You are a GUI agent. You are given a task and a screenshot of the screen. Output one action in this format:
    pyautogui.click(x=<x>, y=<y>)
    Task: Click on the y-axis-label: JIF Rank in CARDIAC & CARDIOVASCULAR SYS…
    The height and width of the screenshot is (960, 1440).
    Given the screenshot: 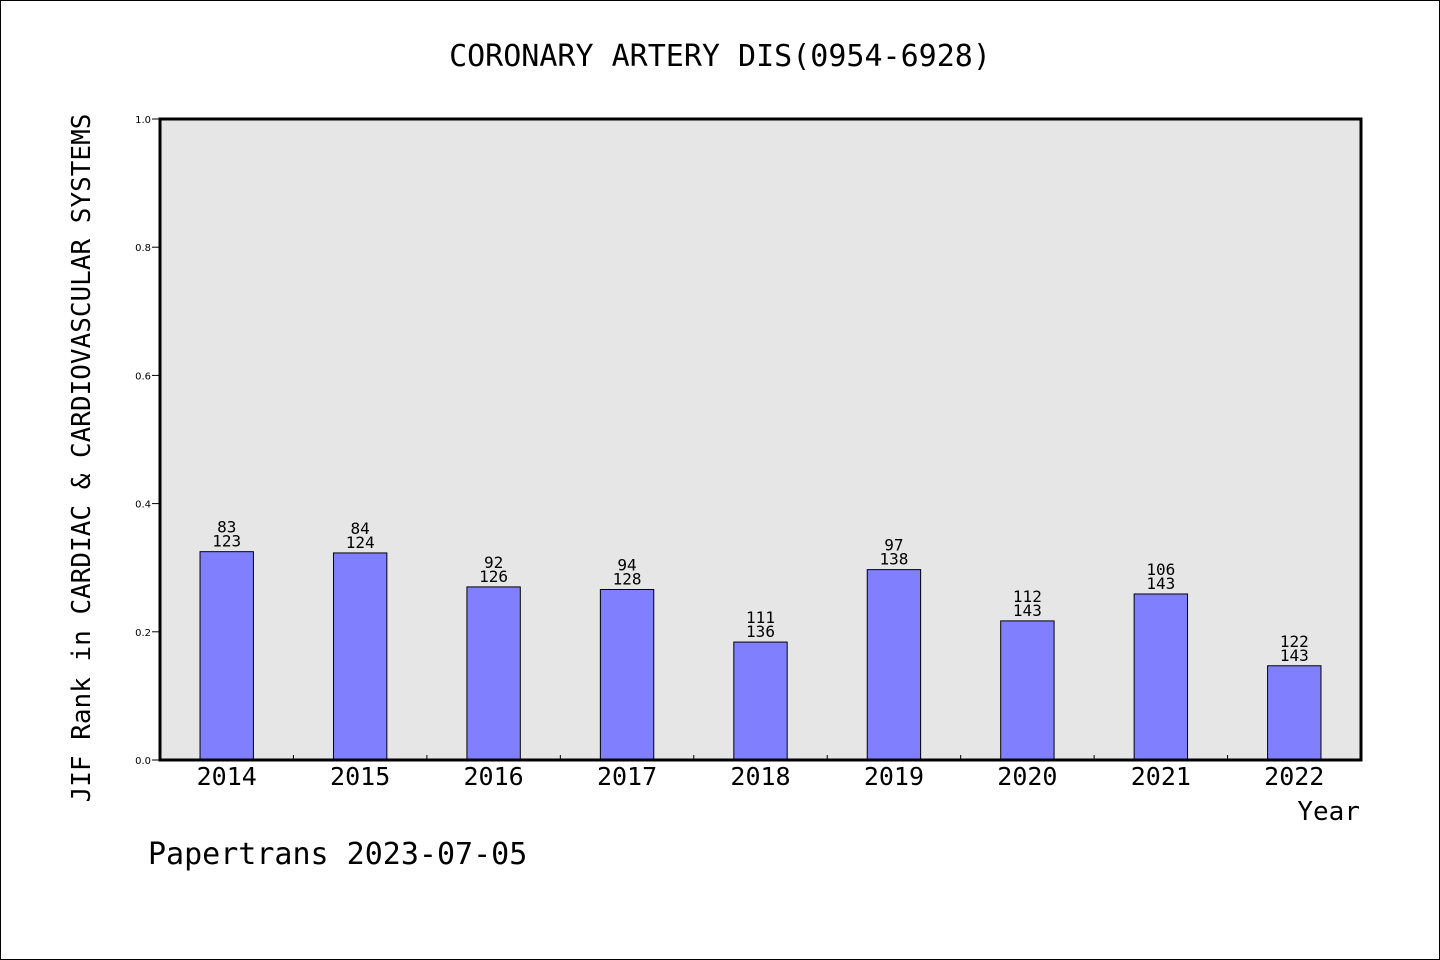 What is the action you would take?
    pyautogui.click(x=82, y=458)
    